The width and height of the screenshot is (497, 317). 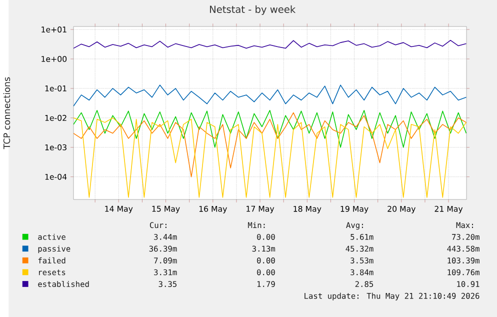 What do you see at coordinates (253, 10) in the screenshot?
I see `chart-title: Netstat - by week` at bounding box center [253, 10].